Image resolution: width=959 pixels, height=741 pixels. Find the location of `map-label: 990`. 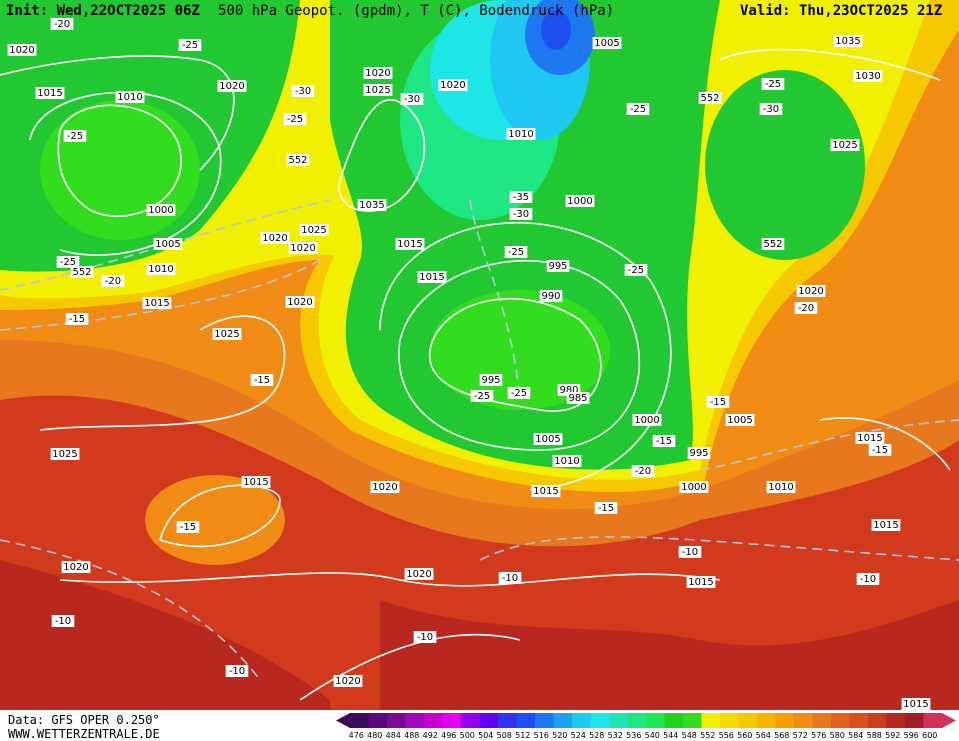

map-label: 990 is located at coordinates (550, 296).